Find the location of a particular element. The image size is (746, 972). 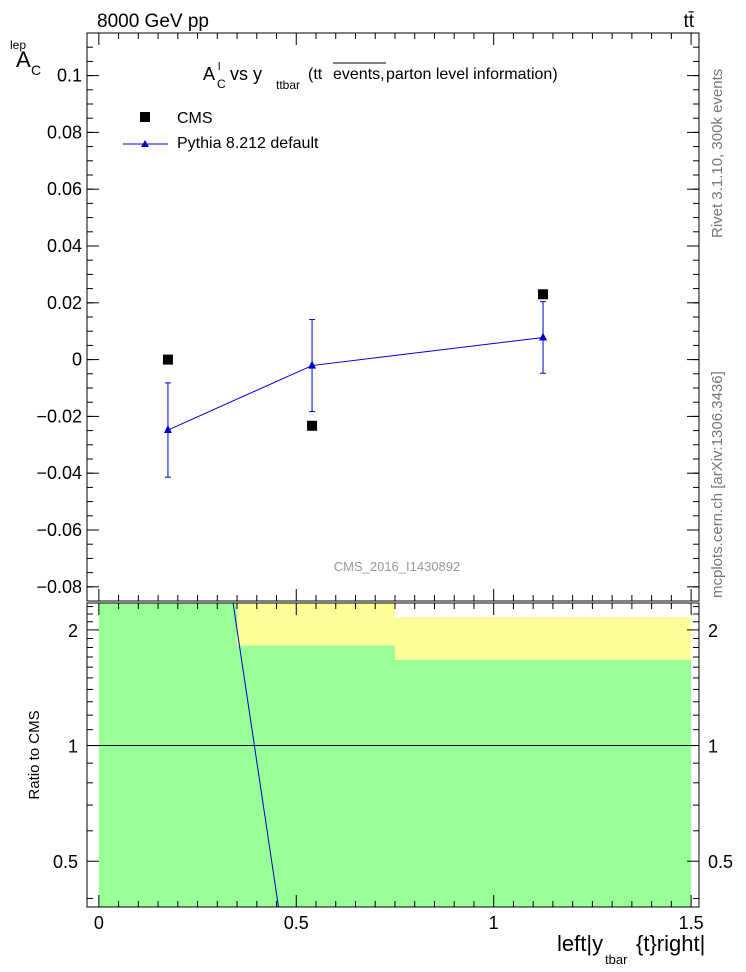

title-over: events, is located at coordinates (359, 74).